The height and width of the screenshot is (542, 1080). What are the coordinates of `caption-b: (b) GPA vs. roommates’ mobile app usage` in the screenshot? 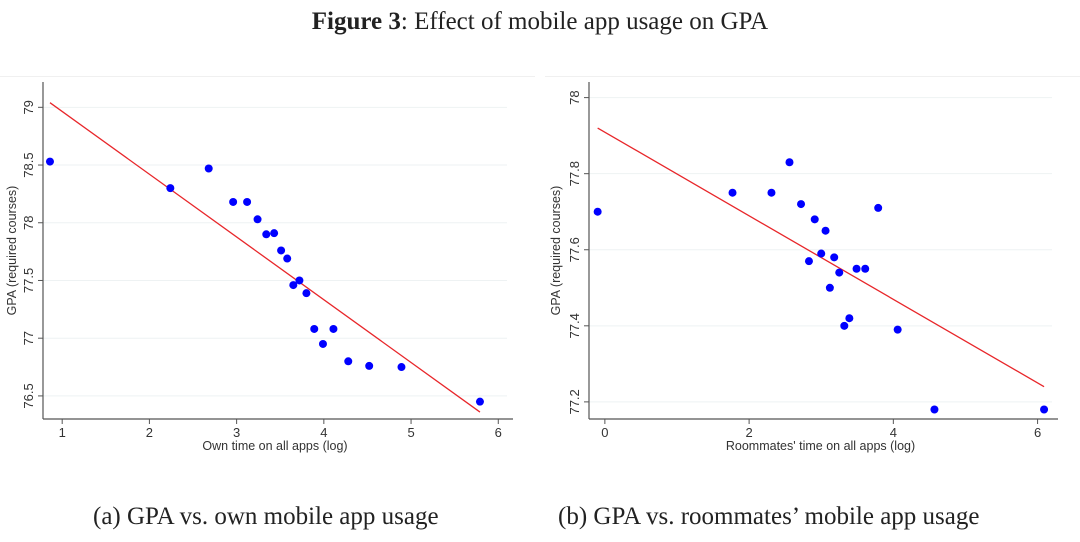 It's located at (769, 516).